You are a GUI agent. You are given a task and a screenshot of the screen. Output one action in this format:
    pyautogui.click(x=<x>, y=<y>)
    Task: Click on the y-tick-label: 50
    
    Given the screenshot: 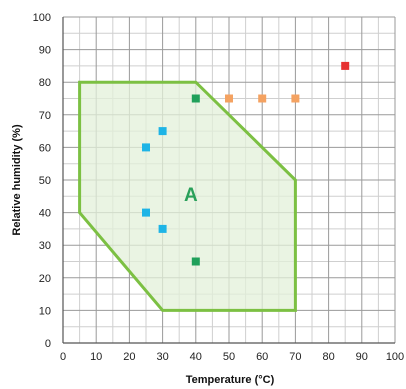 What is the action you would take?
    pyautogui.click(x=45, y=181)
    